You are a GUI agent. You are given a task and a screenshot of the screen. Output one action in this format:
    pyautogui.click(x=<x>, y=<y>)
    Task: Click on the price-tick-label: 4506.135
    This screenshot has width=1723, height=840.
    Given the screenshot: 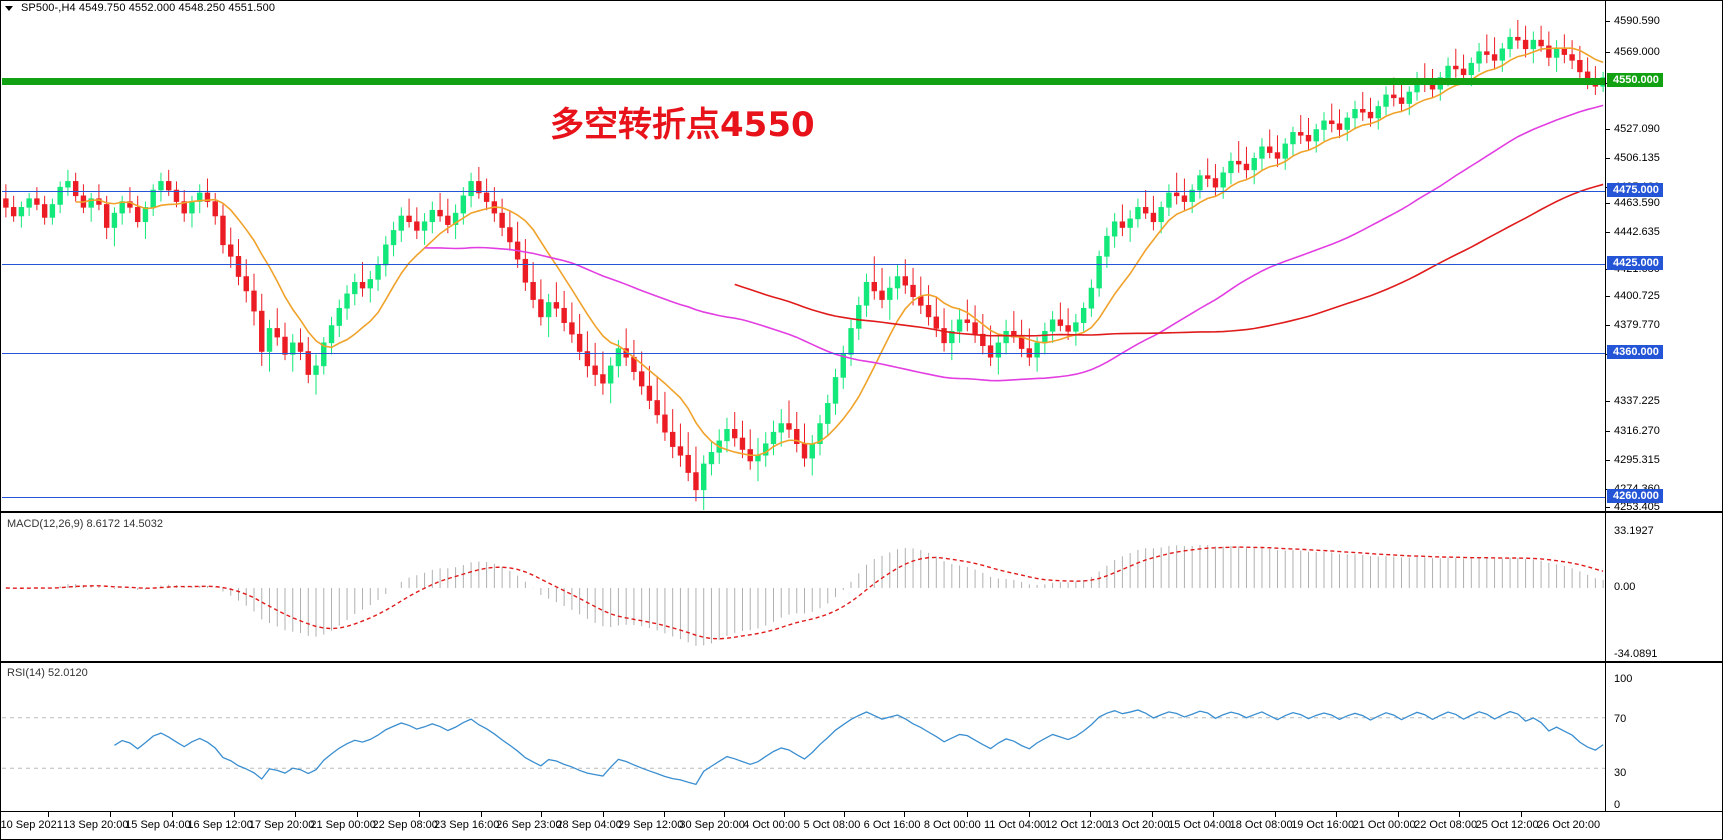 What is the action you would take?
    pyautogui.click(x=1633, y=158)
    